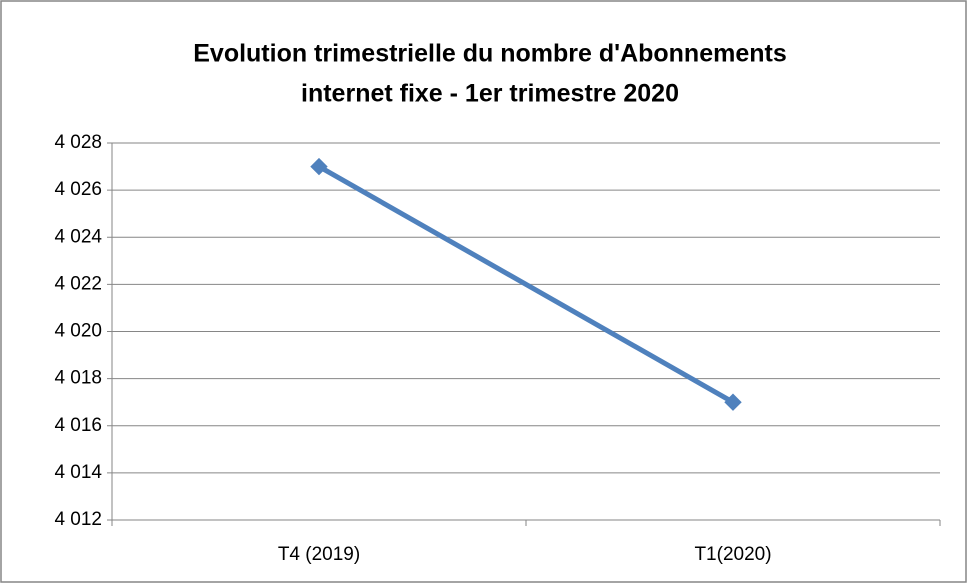 This screenshot has height=584, width=968. Describe the element at coordinates (78, 519) in the screenshot. I see `y-tick-label: 4 012` at that location.